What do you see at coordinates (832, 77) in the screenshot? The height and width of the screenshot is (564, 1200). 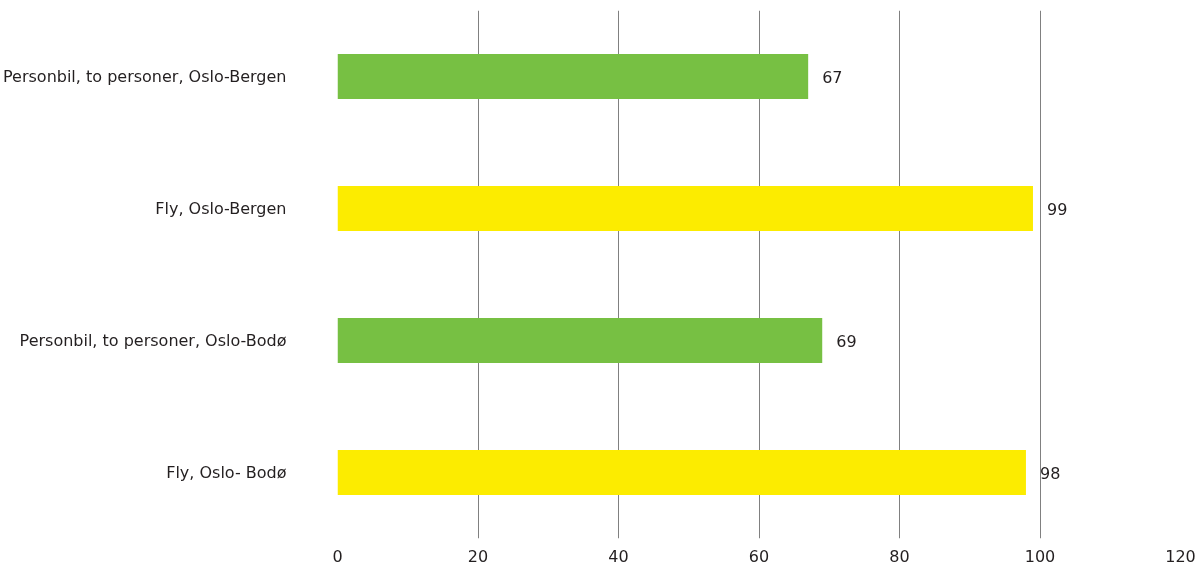 I see `data-label: 67` at bounding box center [832, 77].